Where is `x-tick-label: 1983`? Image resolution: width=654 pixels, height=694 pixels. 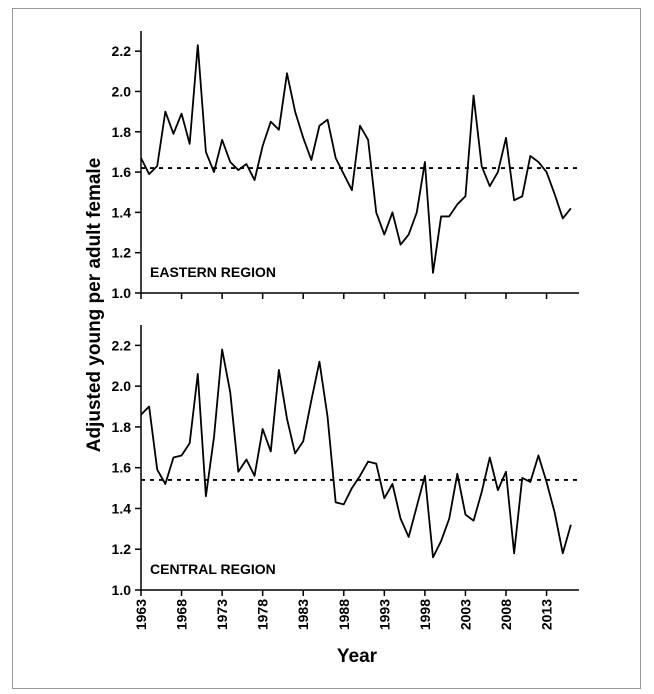 x-tick-label: 1983 is located at coordinates (303, 614).